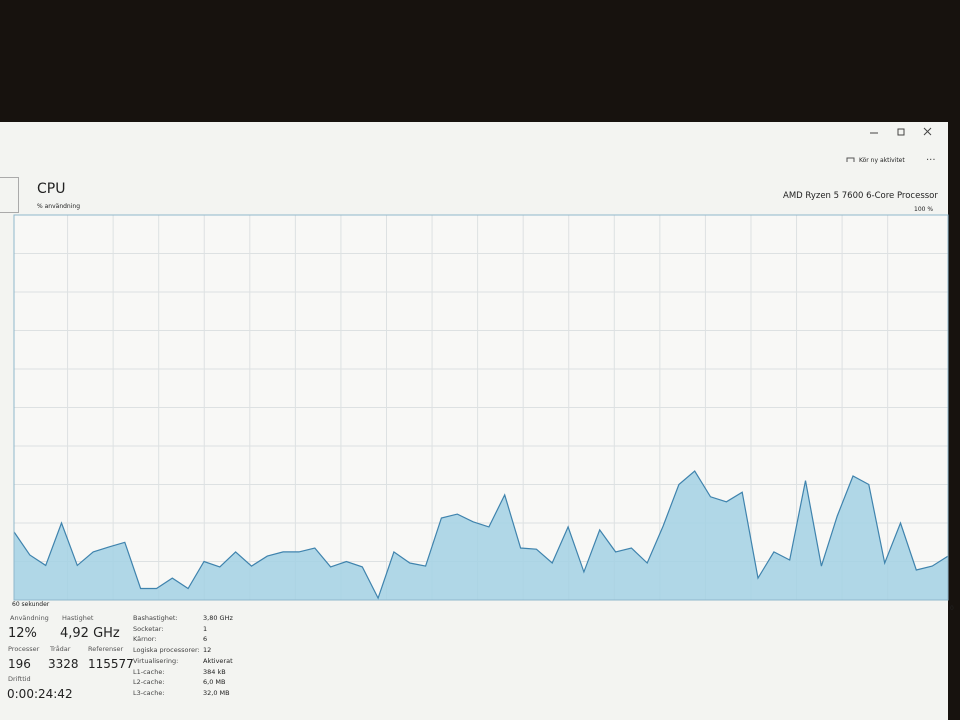  What do you see at coordinates (214, 671) in the screenshot?
I see `detail-value: 384 kB` at bounding box center [214, 671].